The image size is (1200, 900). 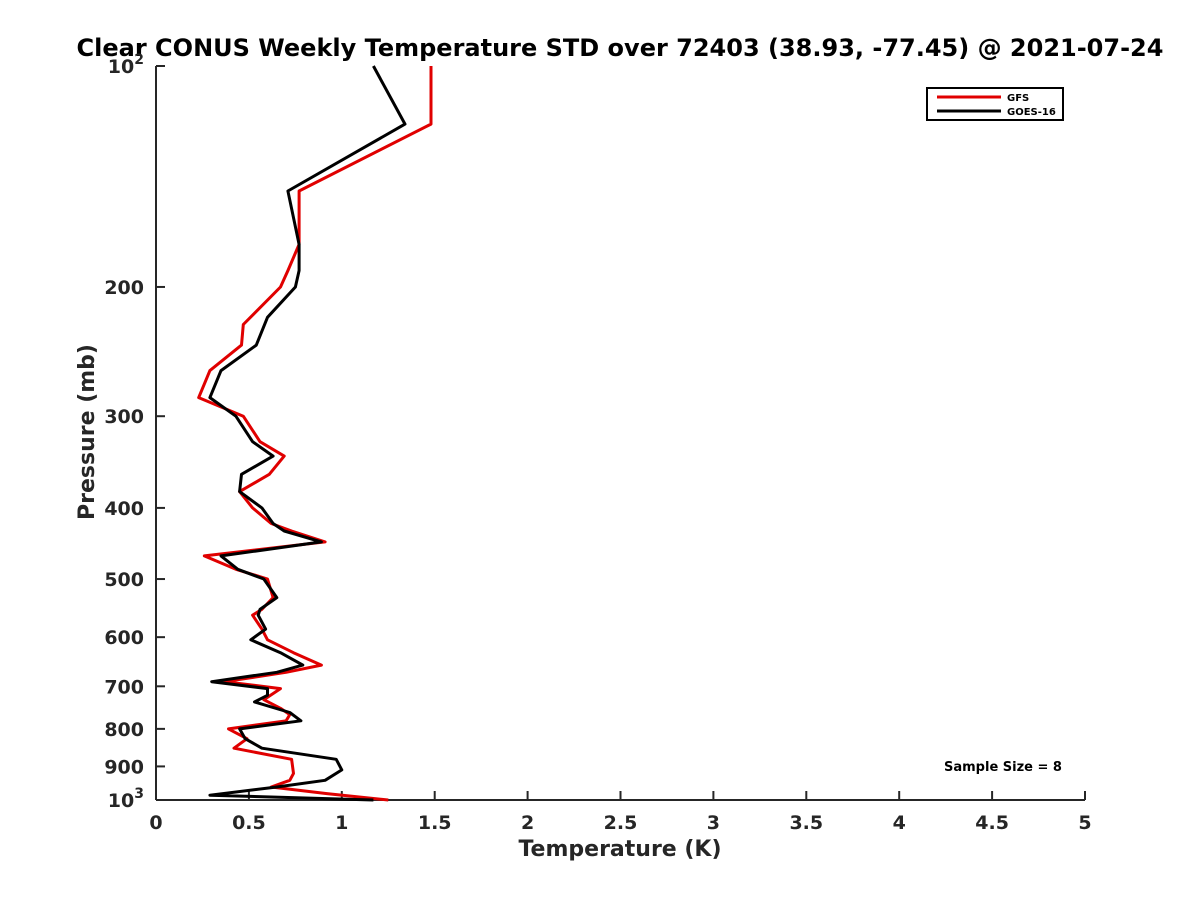 What do you see at coordinates (155, 823) in the screenshot?
I see `x-tick-label: 0` at bounding box center [155, 823].